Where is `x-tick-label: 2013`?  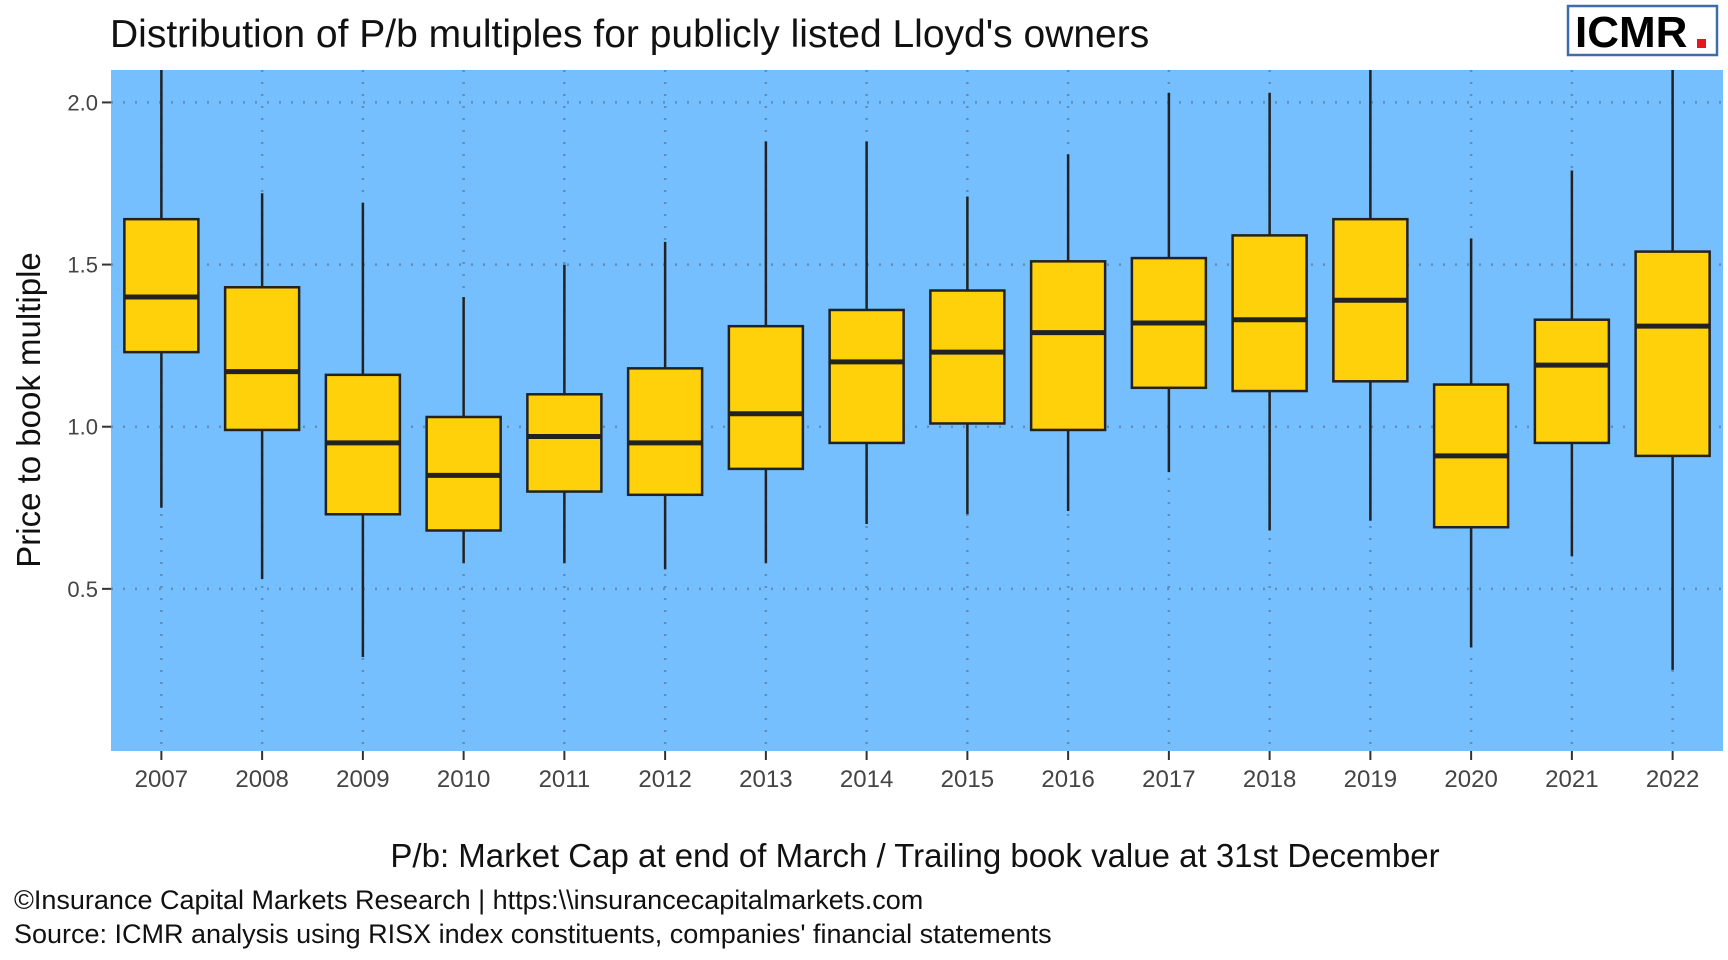 x-tick-label: 2013 is located at coordinates (765, 779).